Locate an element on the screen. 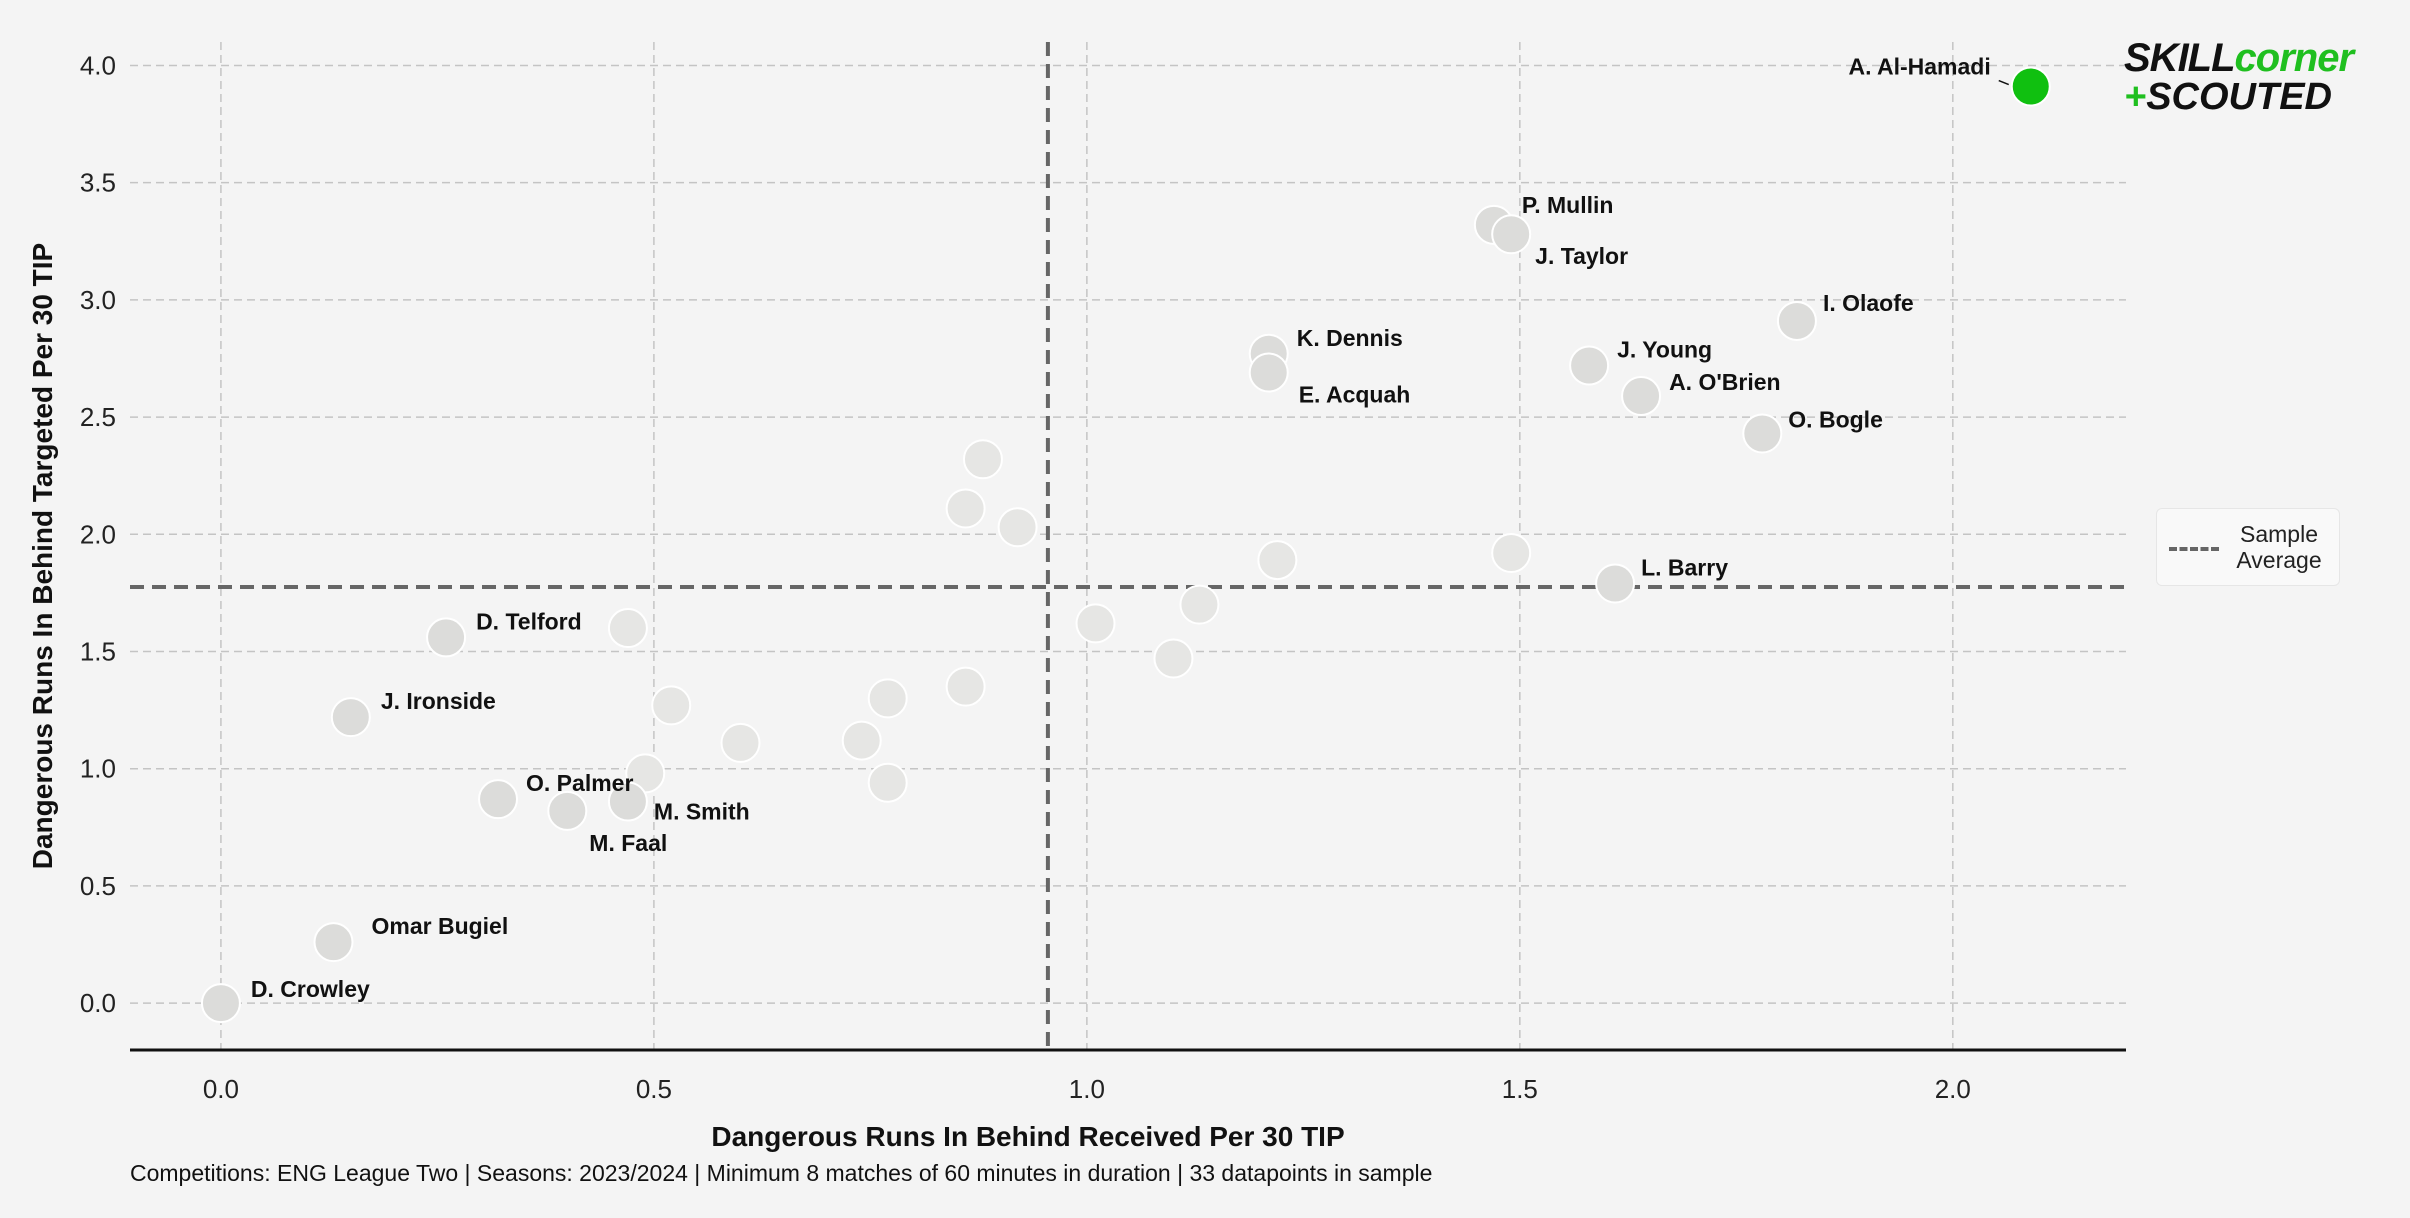 This screenshot has width=2410, height=1218. x-tick-label: 1.5 is located at coordinates (1520, 1089).